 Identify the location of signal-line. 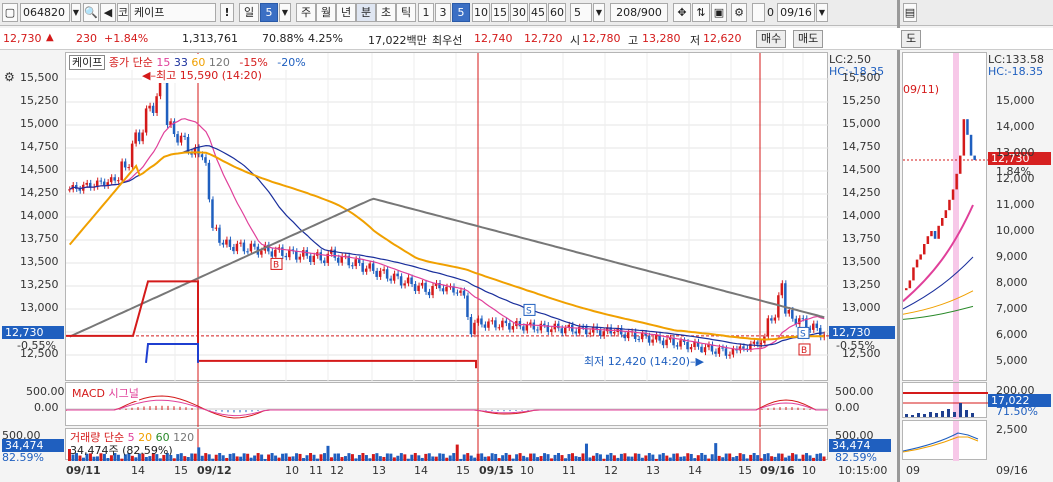
(447, 408).